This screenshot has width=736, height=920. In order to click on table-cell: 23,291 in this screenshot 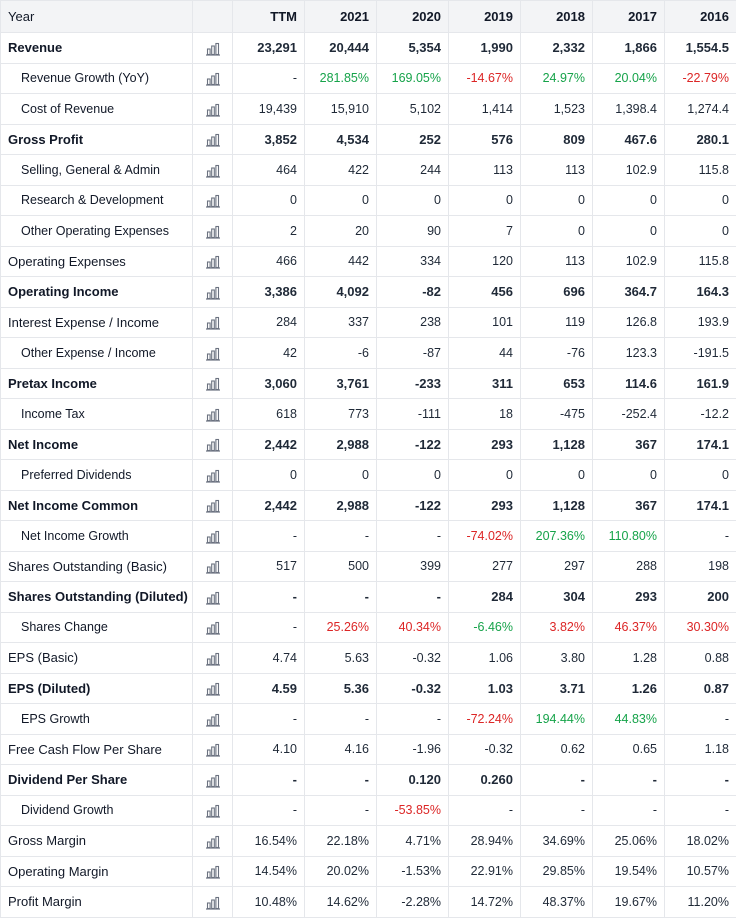, I will do `click(268, 48)`.